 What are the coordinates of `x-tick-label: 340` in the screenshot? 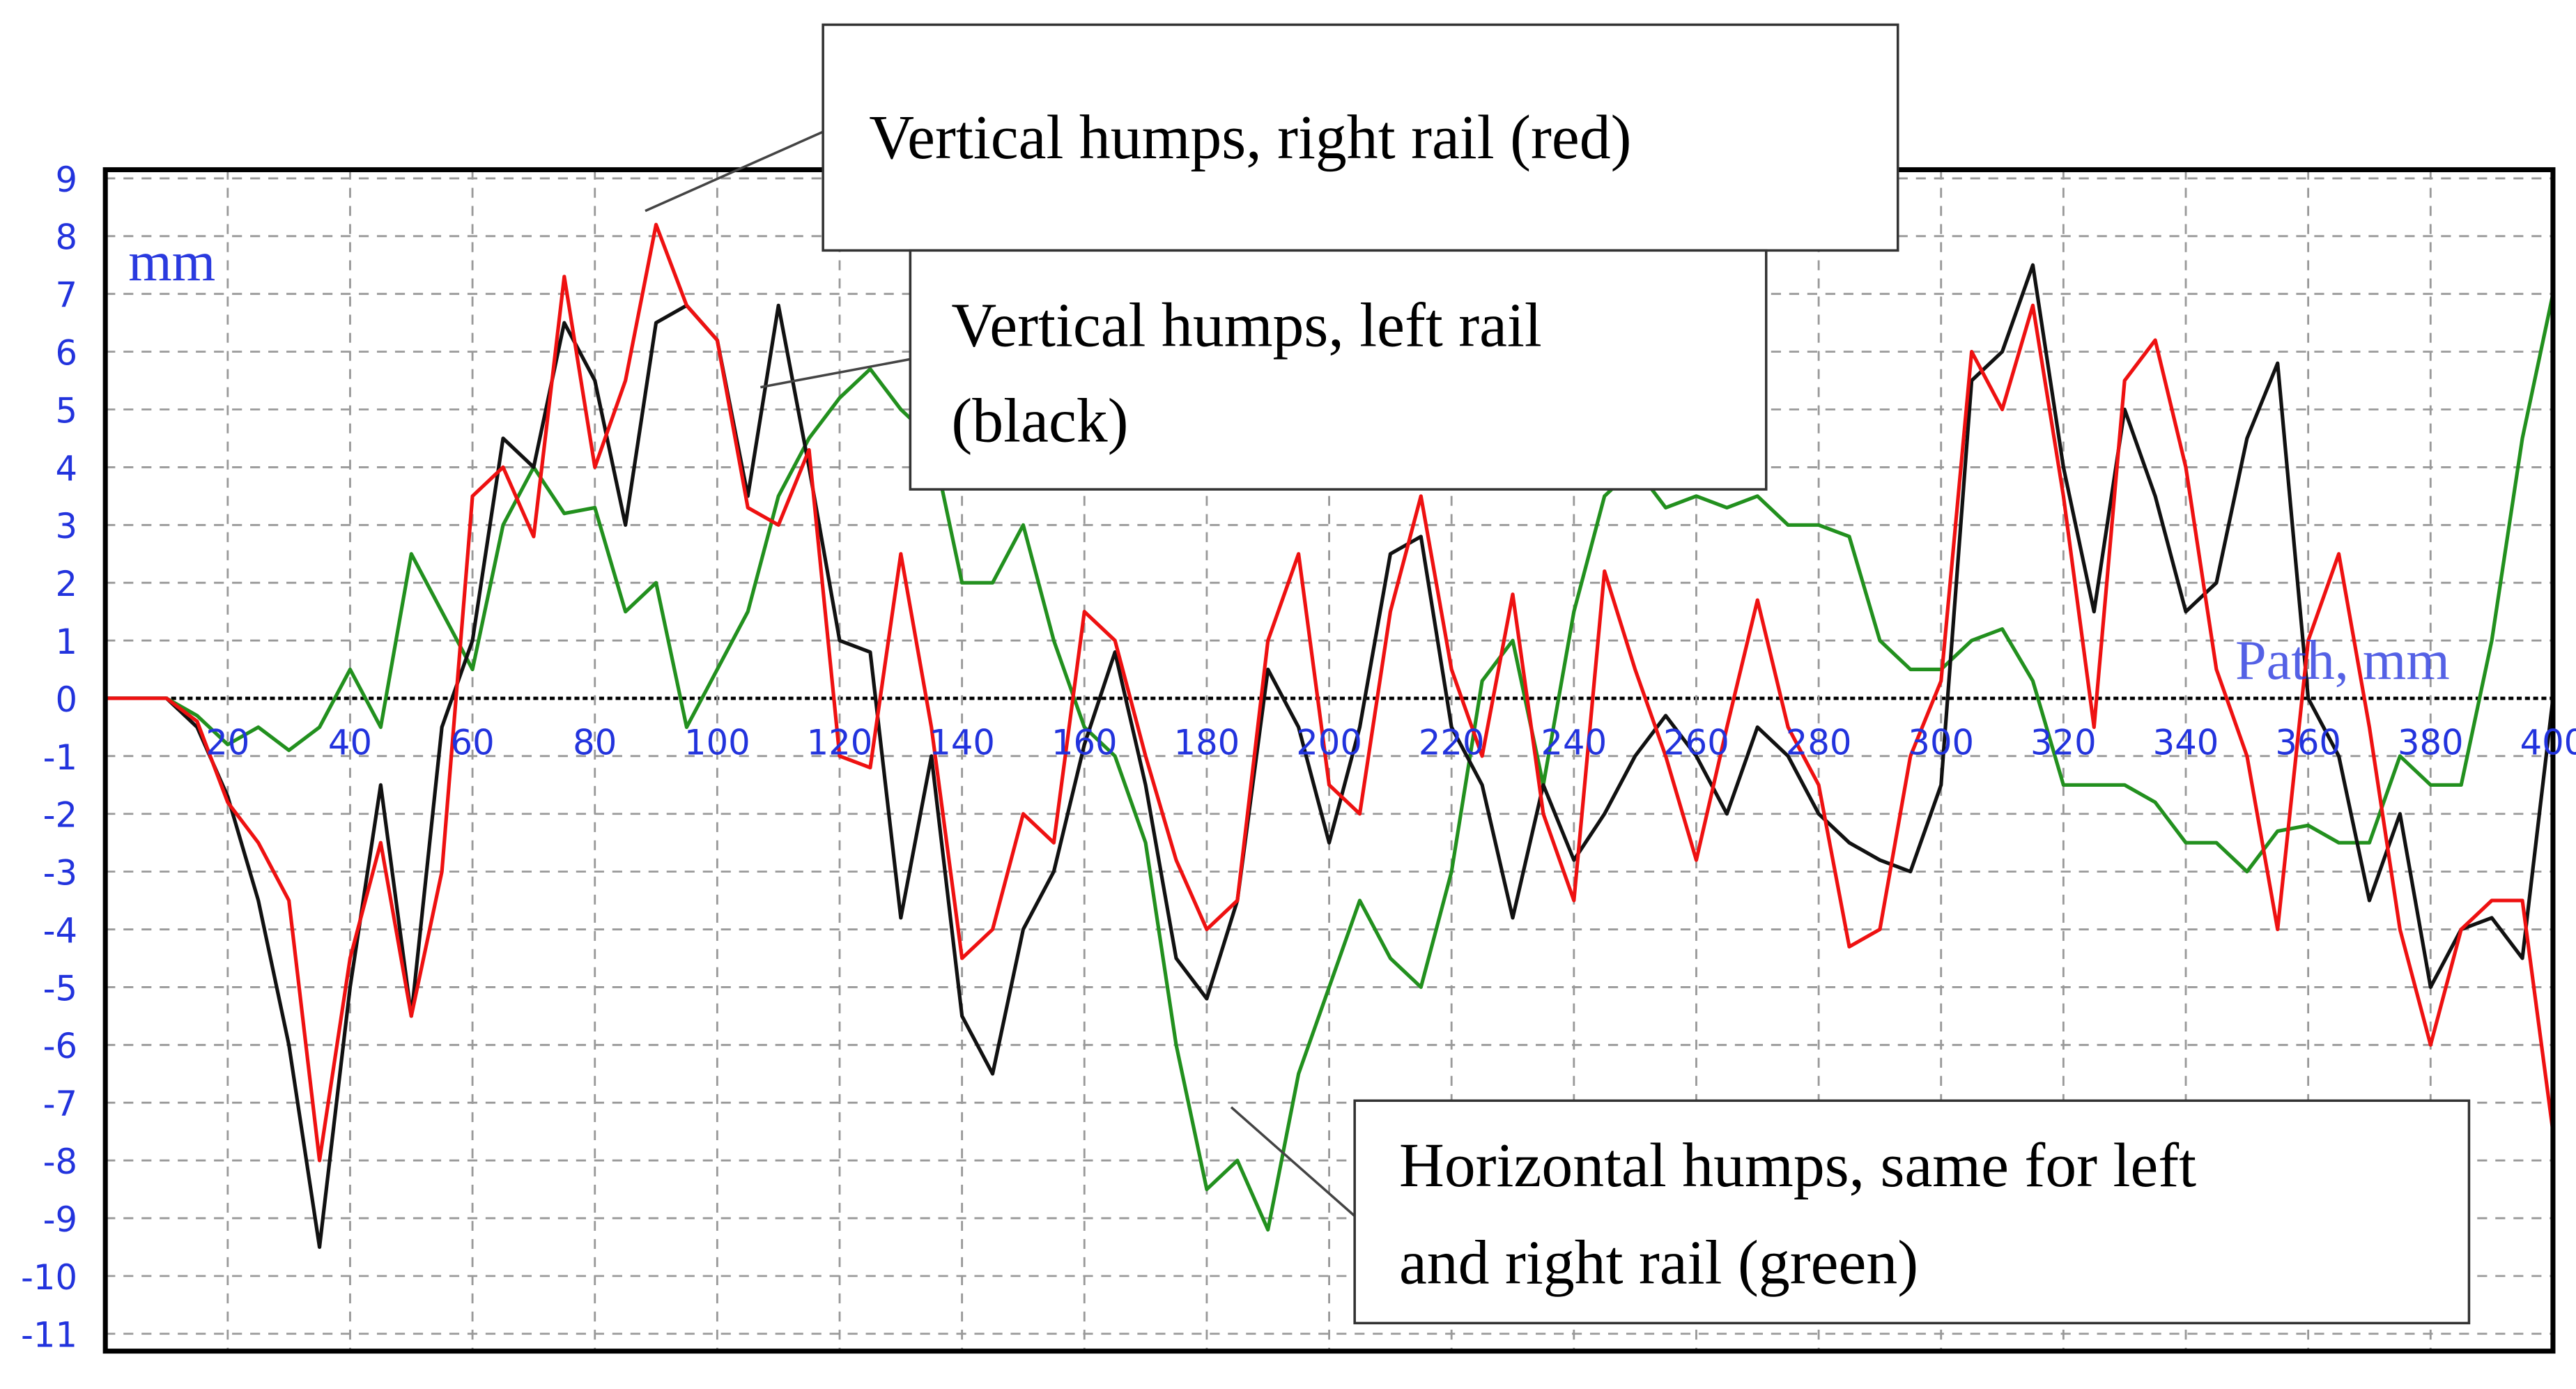 It's located at (2186, 742).